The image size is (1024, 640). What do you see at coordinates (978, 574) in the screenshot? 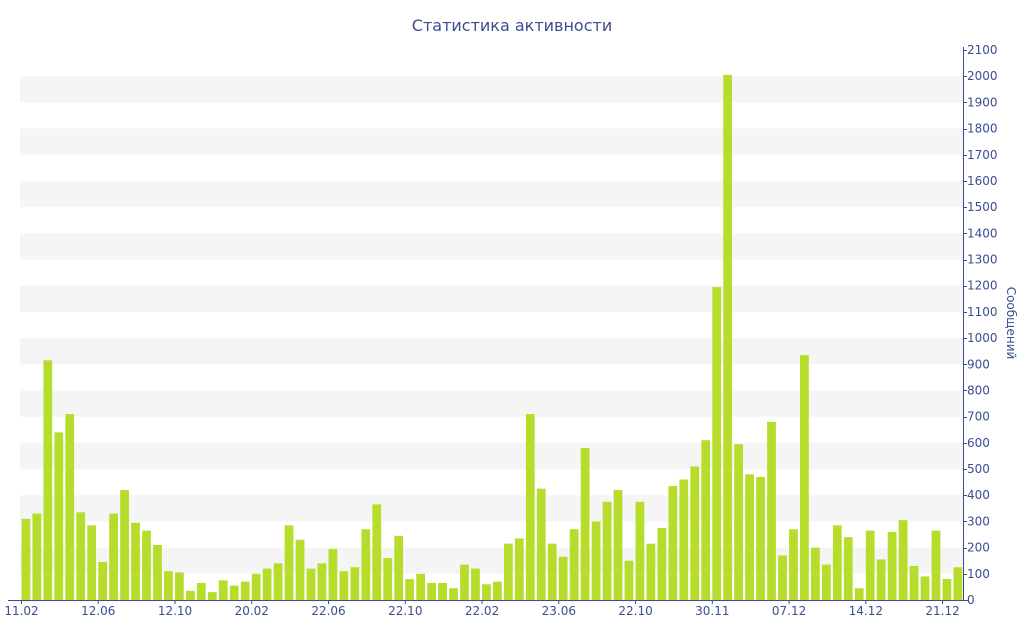
I see `y-tick-label: 100` at bounding box center [978, 574].